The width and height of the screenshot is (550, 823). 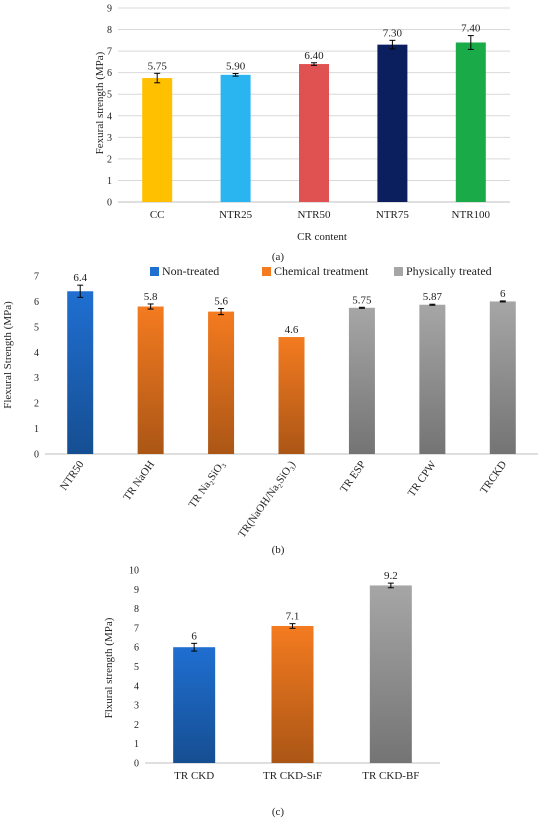 What do you see at coordinates (136, 764) in the screenshot?
I see `chart-c-ytick: 0` at bounding box center [136, 764].